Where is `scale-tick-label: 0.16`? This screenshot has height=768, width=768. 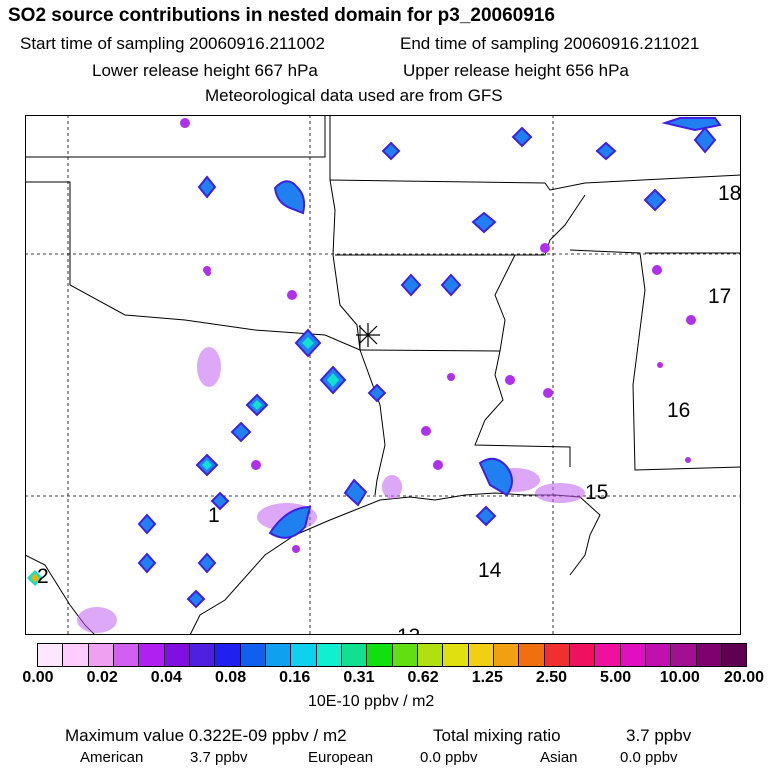
scale-tick-label: 0.16 is located at coordinates (295, 677).